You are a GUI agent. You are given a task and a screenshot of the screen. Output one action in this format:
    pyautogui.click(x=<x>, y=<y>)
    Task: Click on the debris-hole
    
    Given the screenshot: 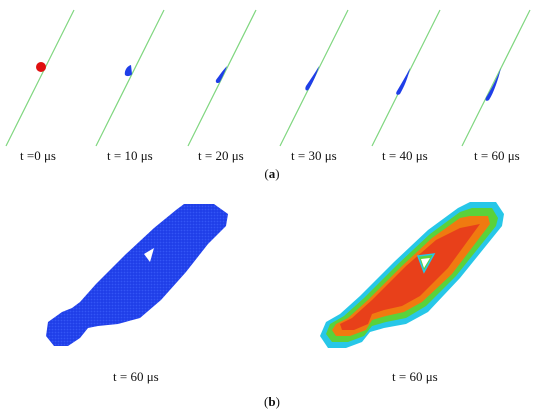 What is the action you would take?
    pyautogui.click(x=149, y=255)
    